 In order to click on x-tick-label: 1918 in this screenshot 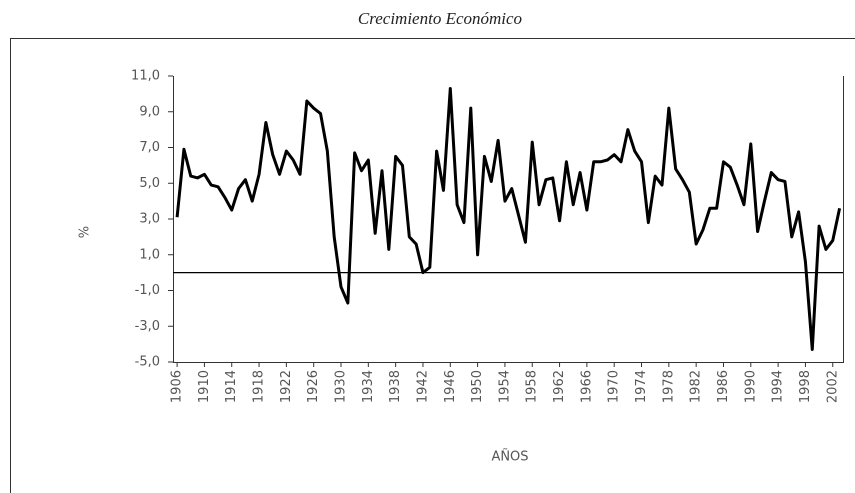, I will do `click(259, 386)`.